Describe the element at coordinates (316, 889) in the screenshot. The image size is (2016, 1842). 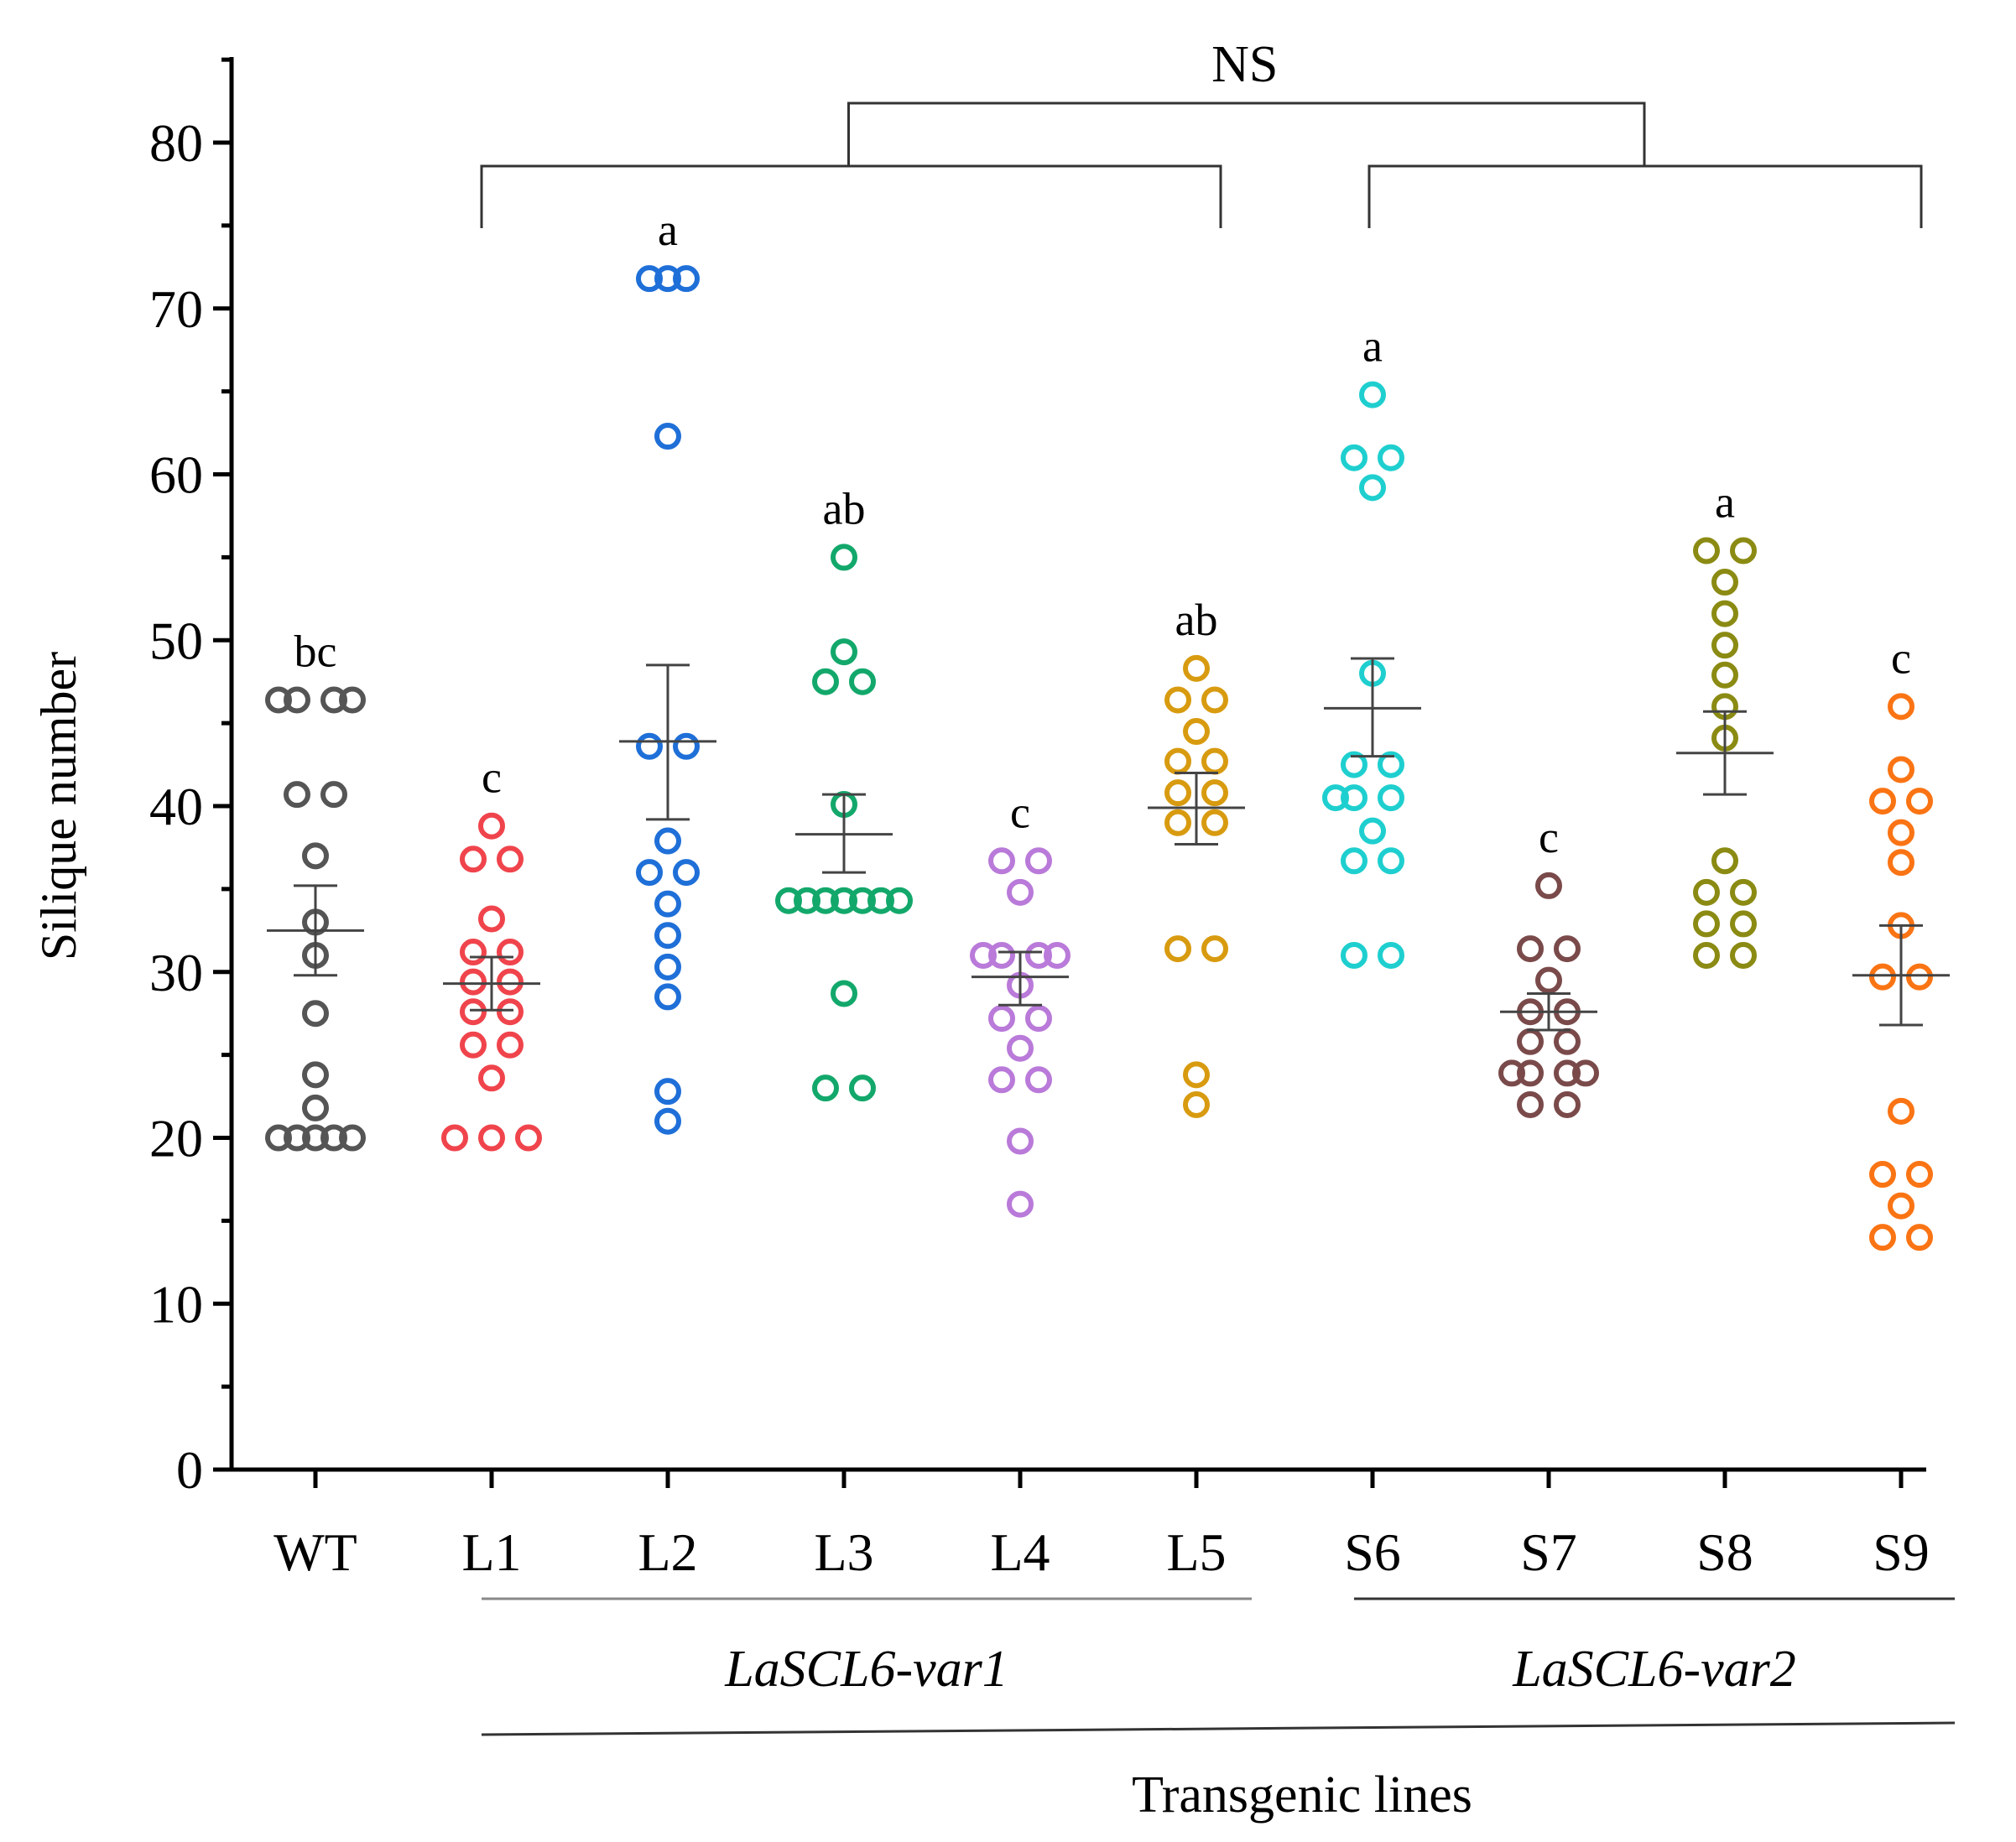
I see `series-WT: bc` at that location.